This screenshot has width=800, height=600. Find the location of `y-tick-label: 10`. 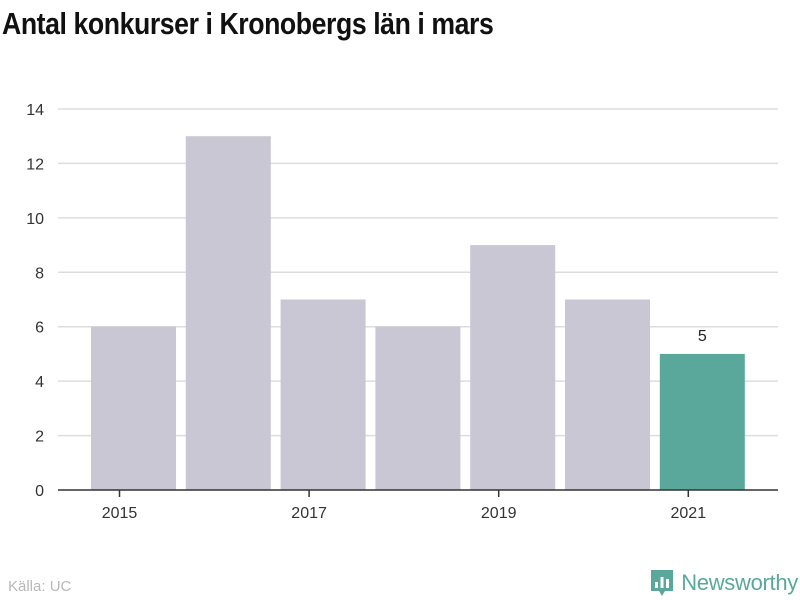

y-tick-label: 10 is located at coordinates (35, 219).